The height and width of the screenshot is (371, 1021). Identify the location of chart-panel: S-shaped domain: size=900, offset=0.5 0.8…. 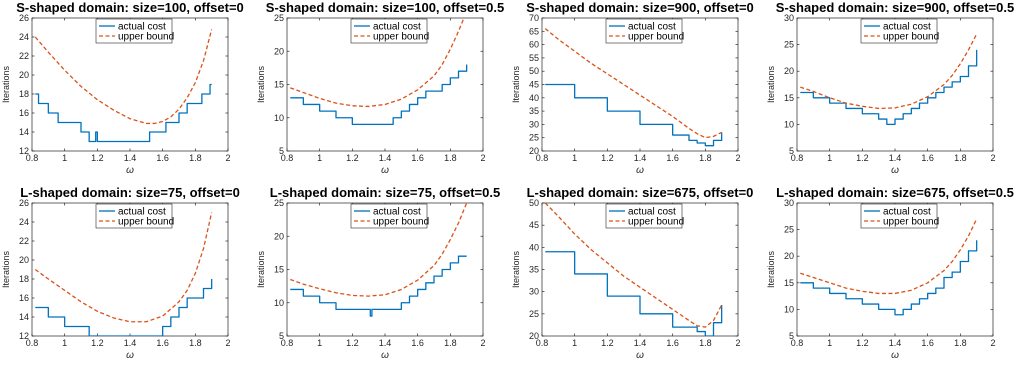
(892, 92).